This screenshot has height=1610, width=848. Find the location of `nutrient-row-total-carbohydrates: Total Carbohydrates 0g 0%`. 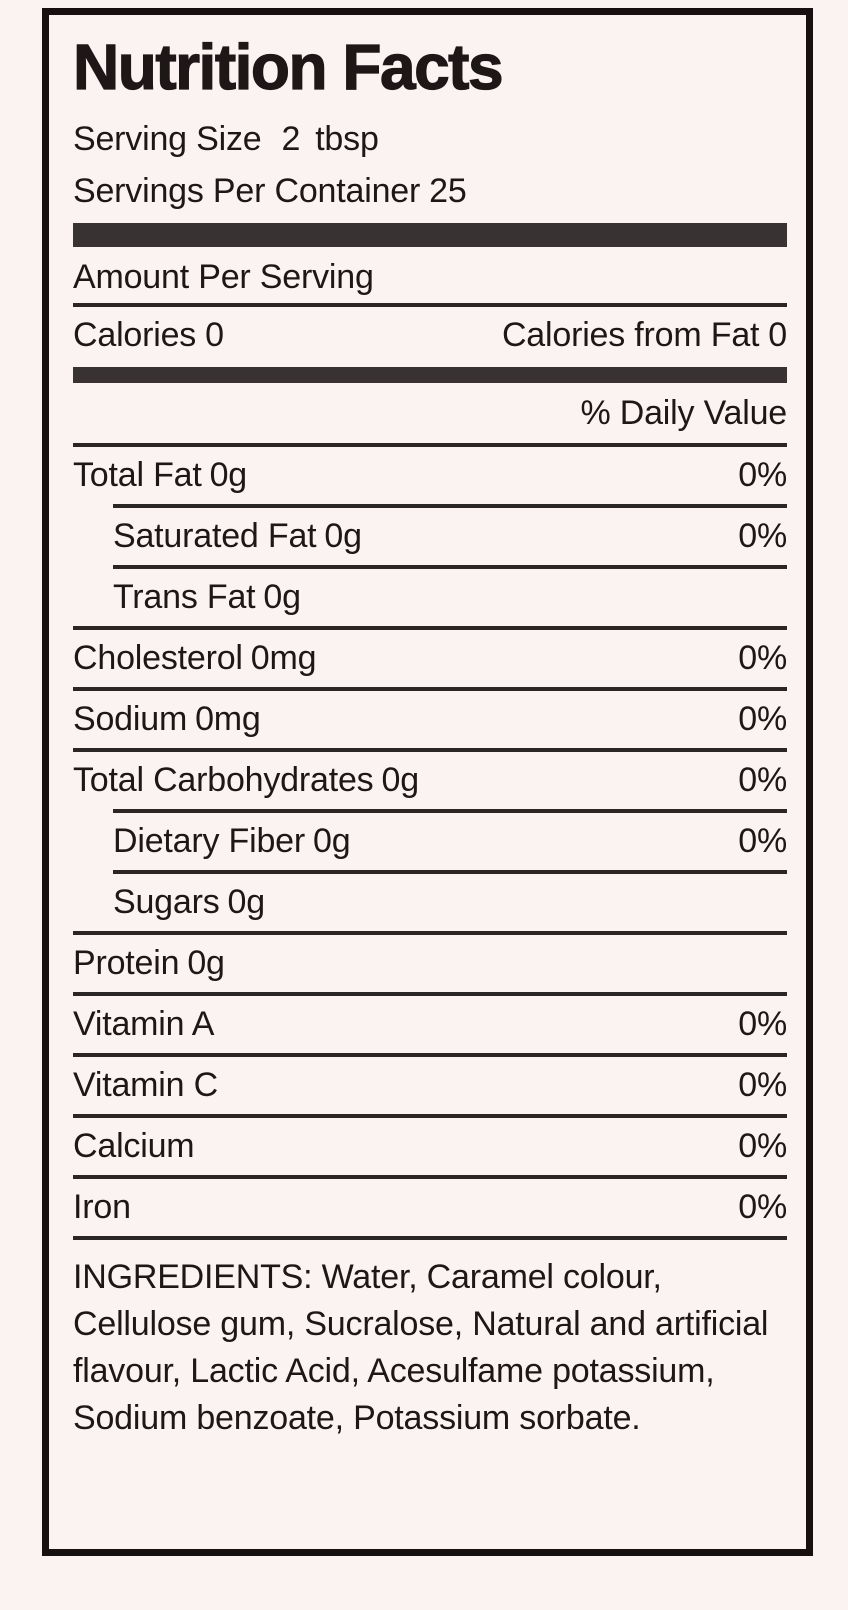

nutrient-row-total-carbohydrates: Total Carbohydrates 0g 0% is located at coordinates (430, 780).